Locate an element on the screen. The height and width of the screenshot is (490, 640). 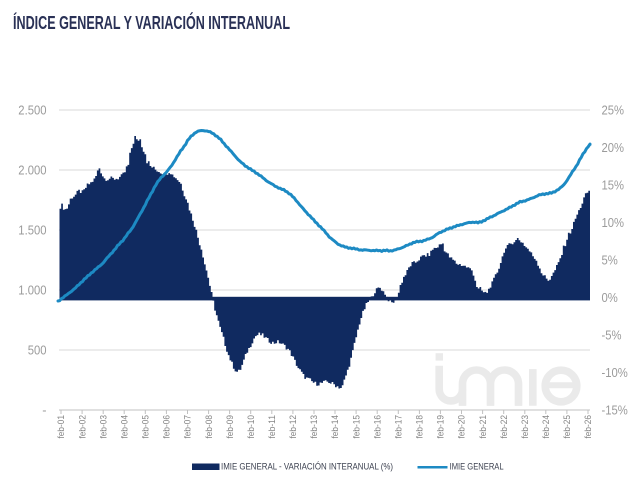
svg-text:IMIE GENERAL - VARIACIÓN INTER: IMIE GENERAL - VARIACIÓN INTERANUAL (%) is located at coordinates (307, 467).